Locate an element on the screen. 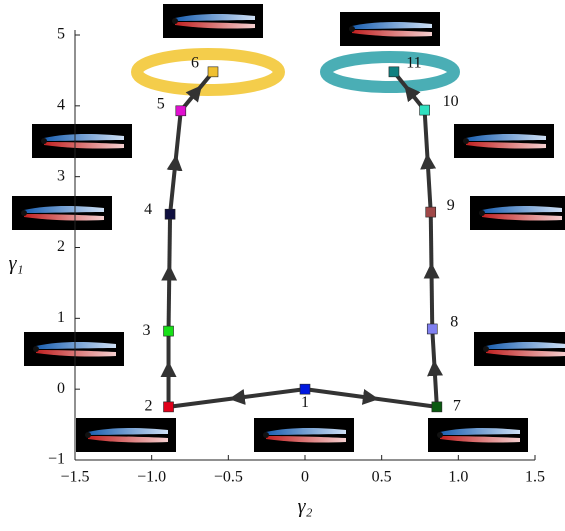 The image size is (565, 531). x-tick-label: 1.5 is located at coordinates (535, 477).